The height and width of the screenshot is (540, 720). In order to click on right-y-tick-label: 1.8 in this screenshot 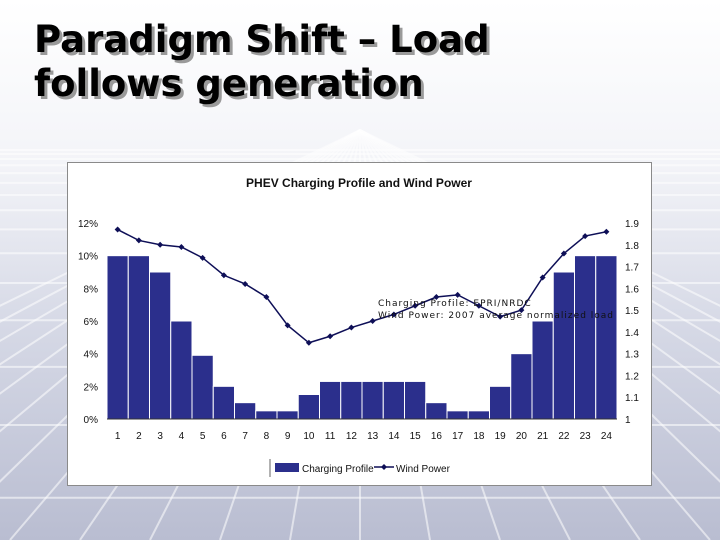, I will do `click(632, 246)`.